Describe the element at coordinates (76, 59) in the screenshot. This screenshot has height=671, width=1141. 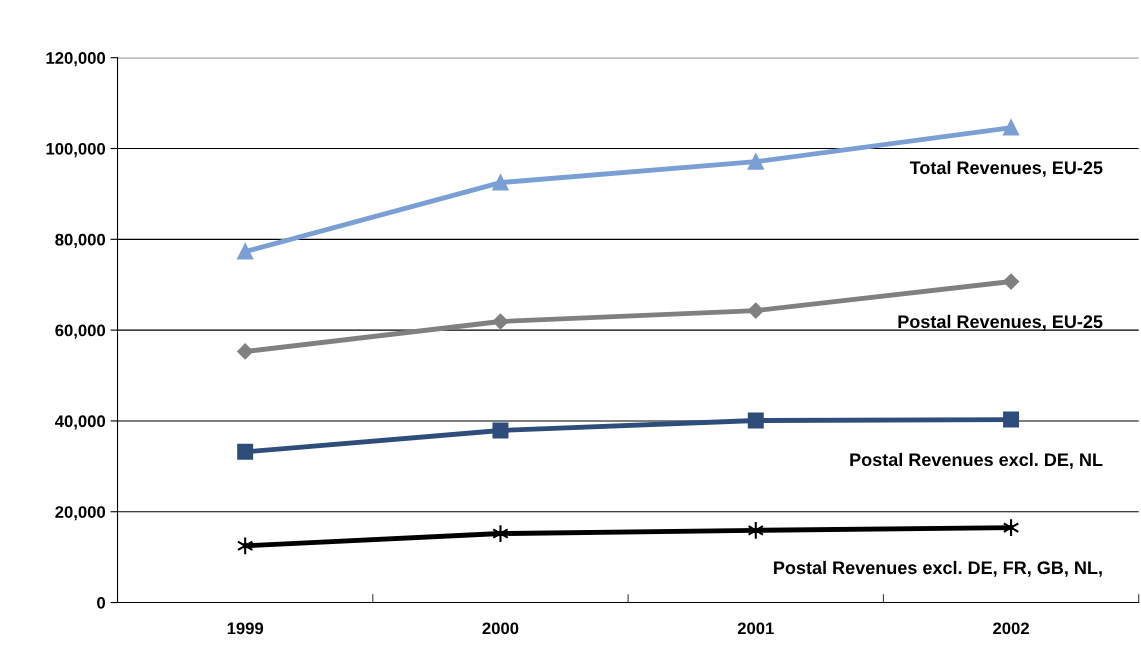
I see `y-tick-label: 120,000` at that location.